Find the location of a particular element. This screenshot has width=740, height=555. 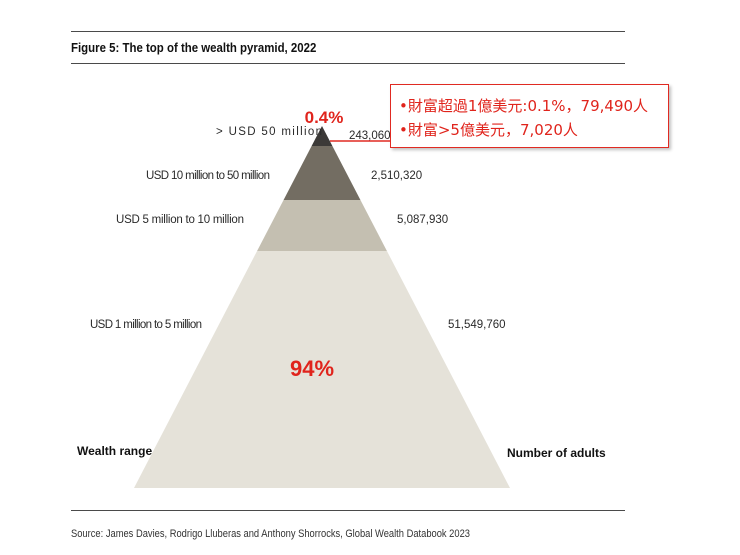

annotation-note-box: •財富超過1億美元:0.1%，79,490人 •財富>5億美元，7,020人 is located at coordinates (529, 116).